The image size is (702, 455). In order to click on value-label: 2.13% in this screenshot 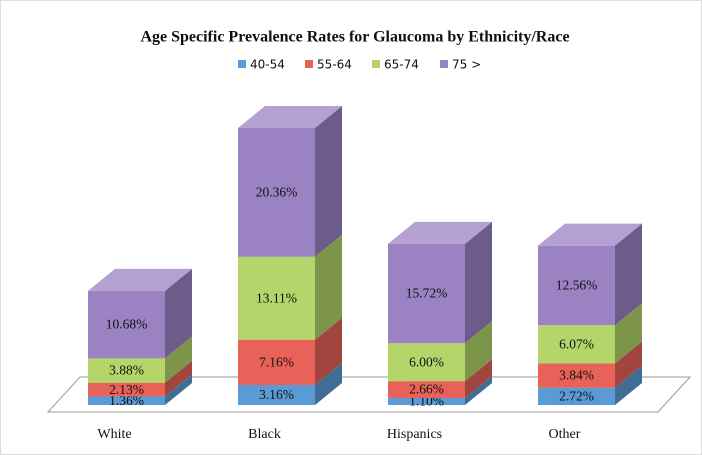, I will do `click(126, 389)`.